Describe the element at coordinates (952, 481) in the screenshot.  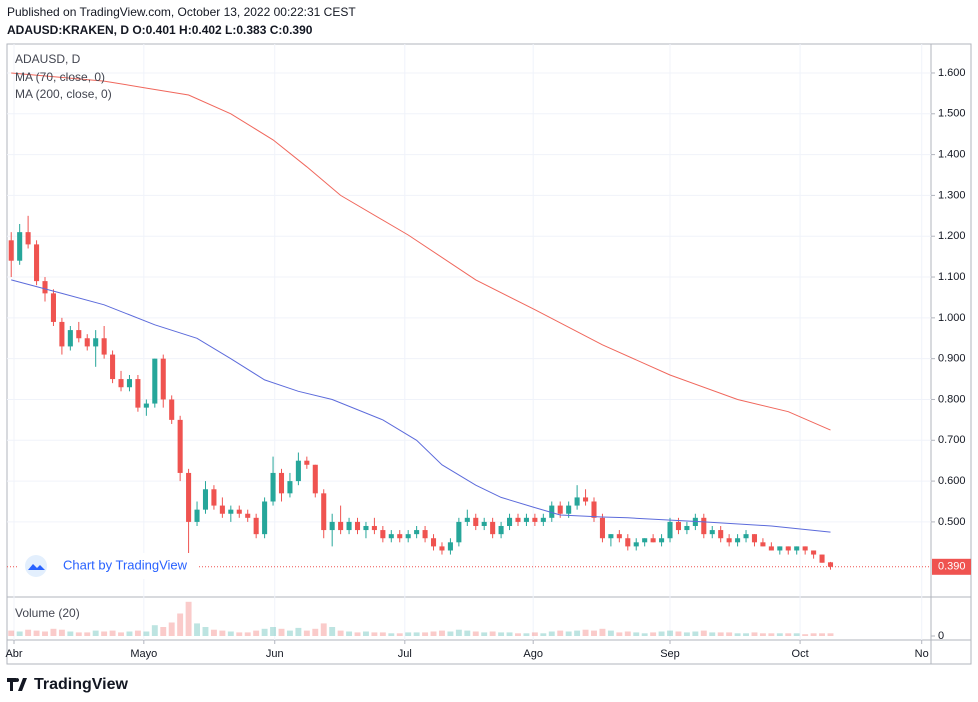
I see `y-tick-label: 0.600` at that location.